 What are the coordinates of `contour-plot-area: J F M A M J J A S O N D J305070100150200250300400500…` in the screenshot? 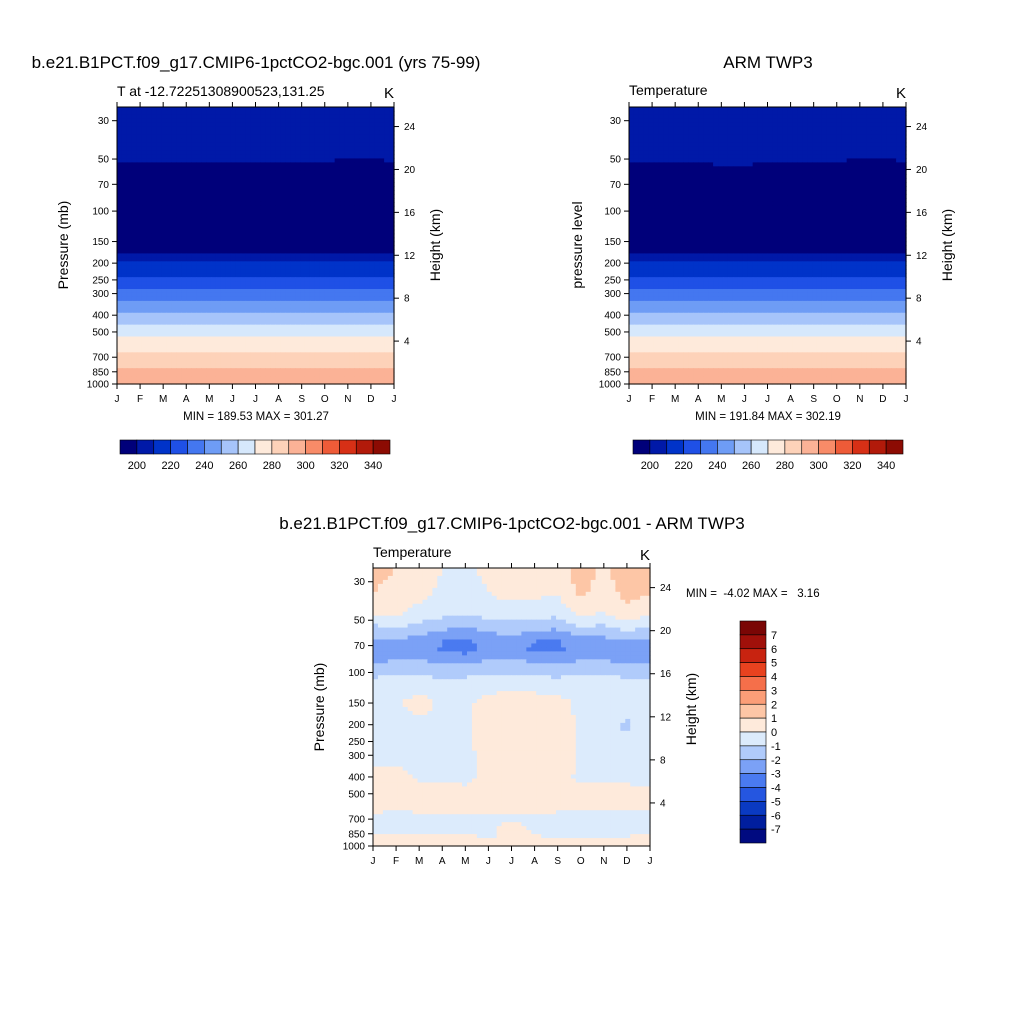 It's located at (763, 253).